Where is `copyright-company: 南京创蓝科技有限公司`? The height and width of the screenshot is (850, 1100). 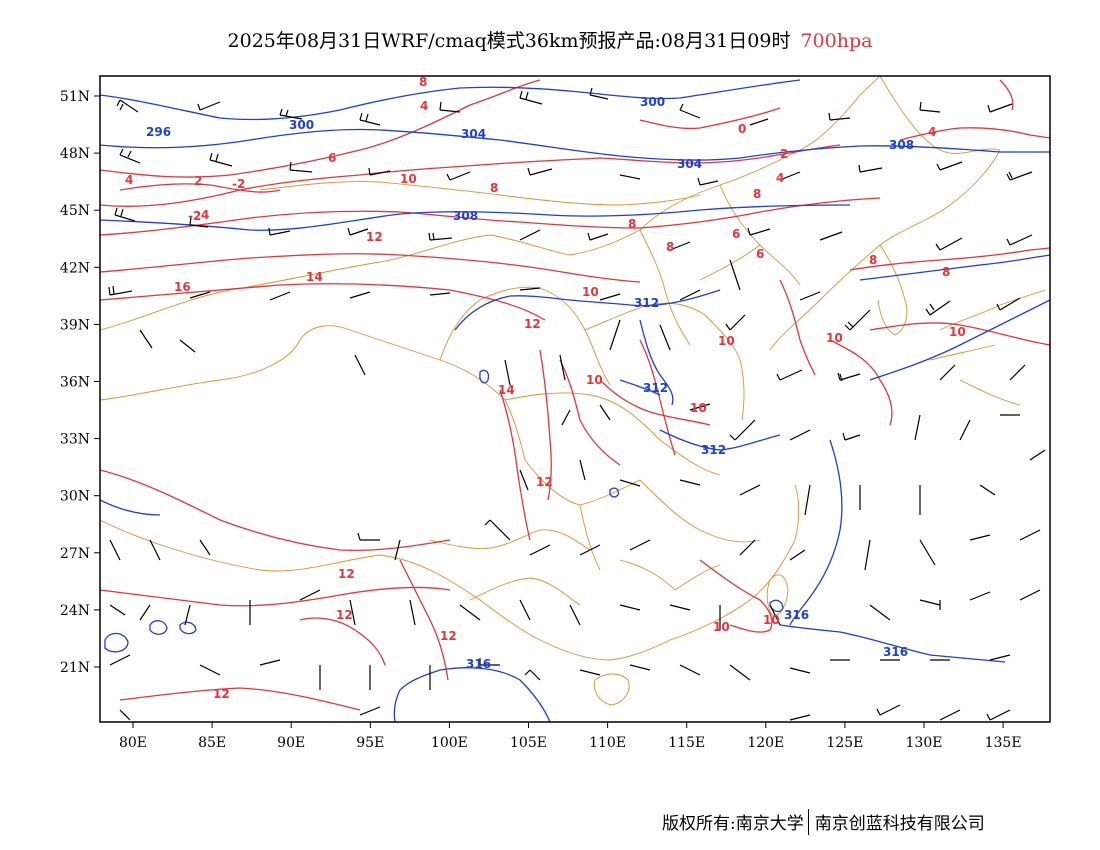 copyright-company: 南京创蓝科技有限公司 is located at coordinates (899, 824).